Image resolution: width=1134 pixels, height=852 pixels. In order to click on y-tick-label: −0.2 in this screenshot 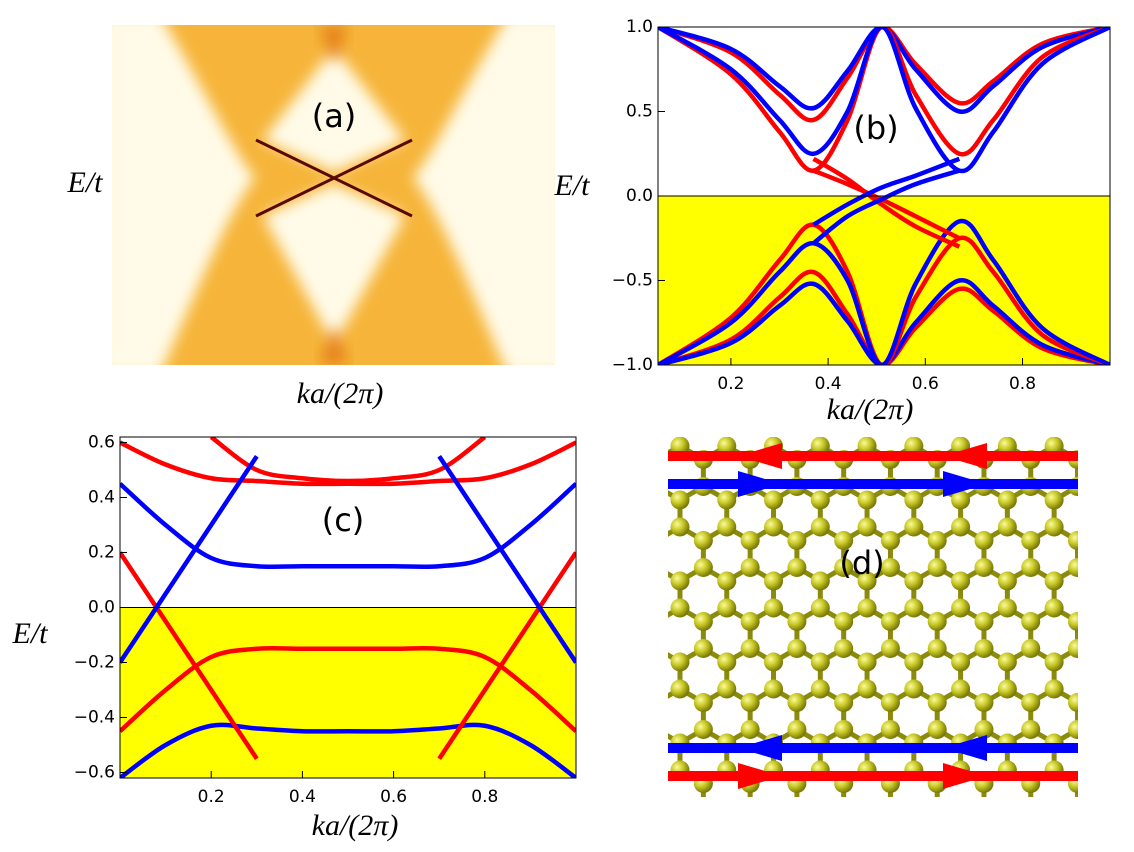, I will do `click(94, 663)`.